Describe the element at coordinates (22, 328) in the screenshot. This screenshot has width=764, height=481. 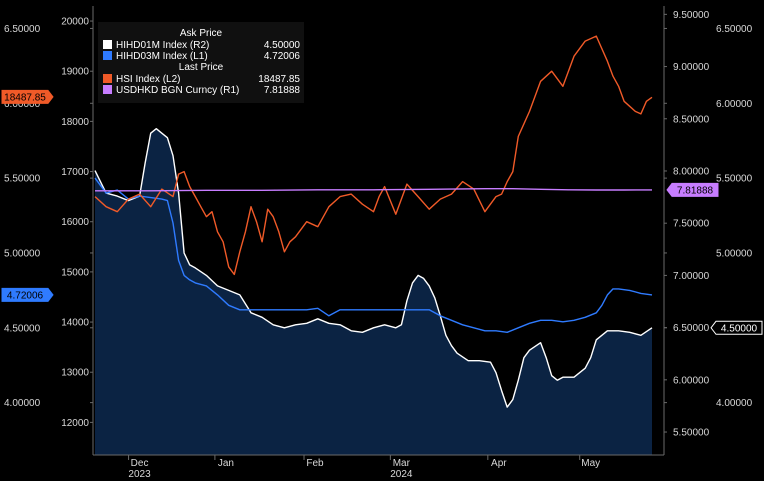
I see `tick-label-l1: 4.50000` at that location.